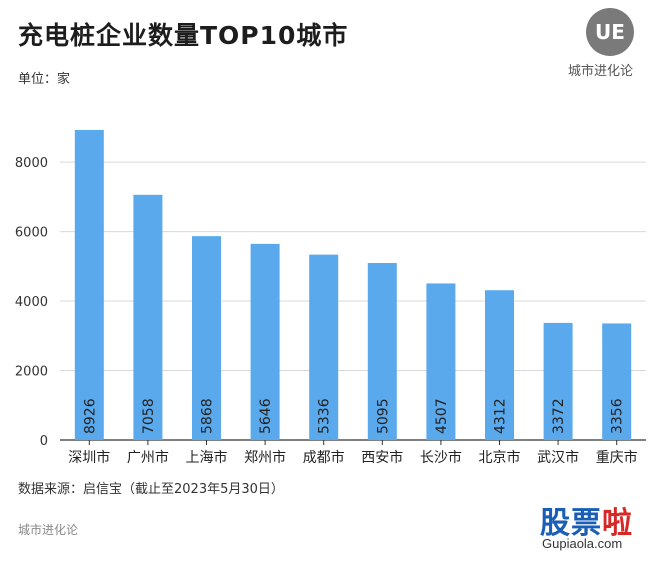 This screenshot has width=660, height=561. Describe the element at coordinates (31, 233) in the screenshot. I see `y-tick-label: 6000` at that location.